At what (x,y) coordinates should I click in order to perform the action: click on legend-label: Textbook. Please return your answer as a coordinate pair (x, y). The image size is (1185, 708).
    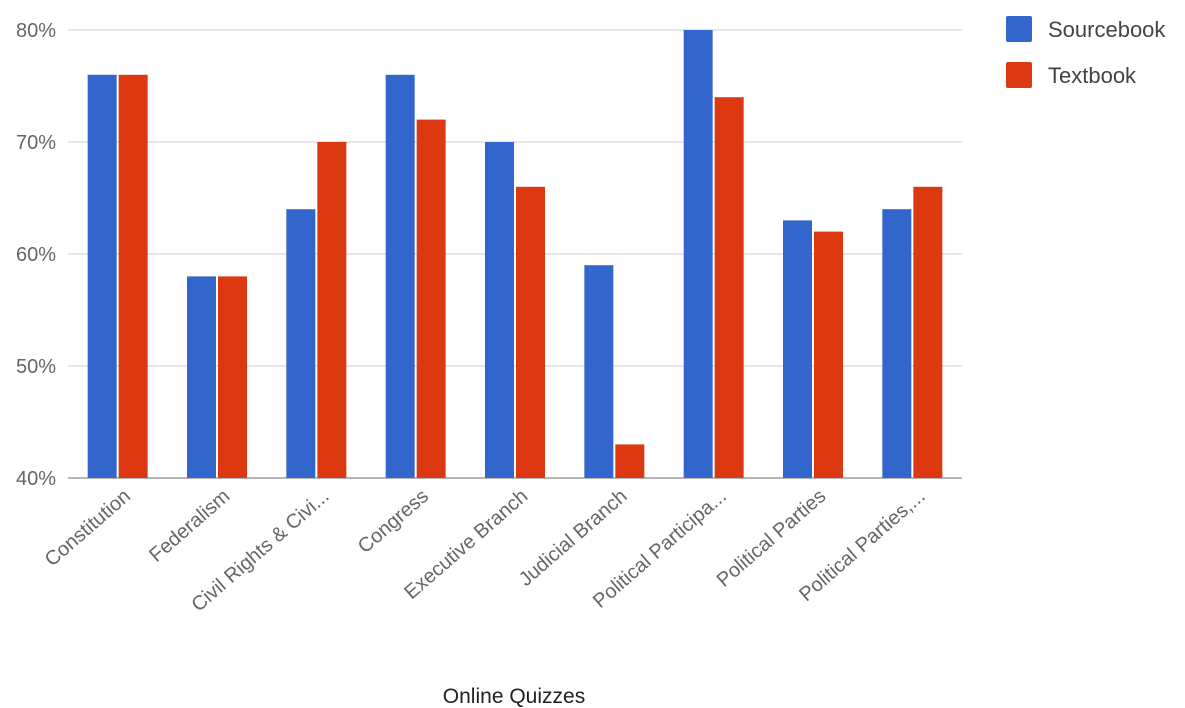
    Looking at the image, I should click on (1092, 75).